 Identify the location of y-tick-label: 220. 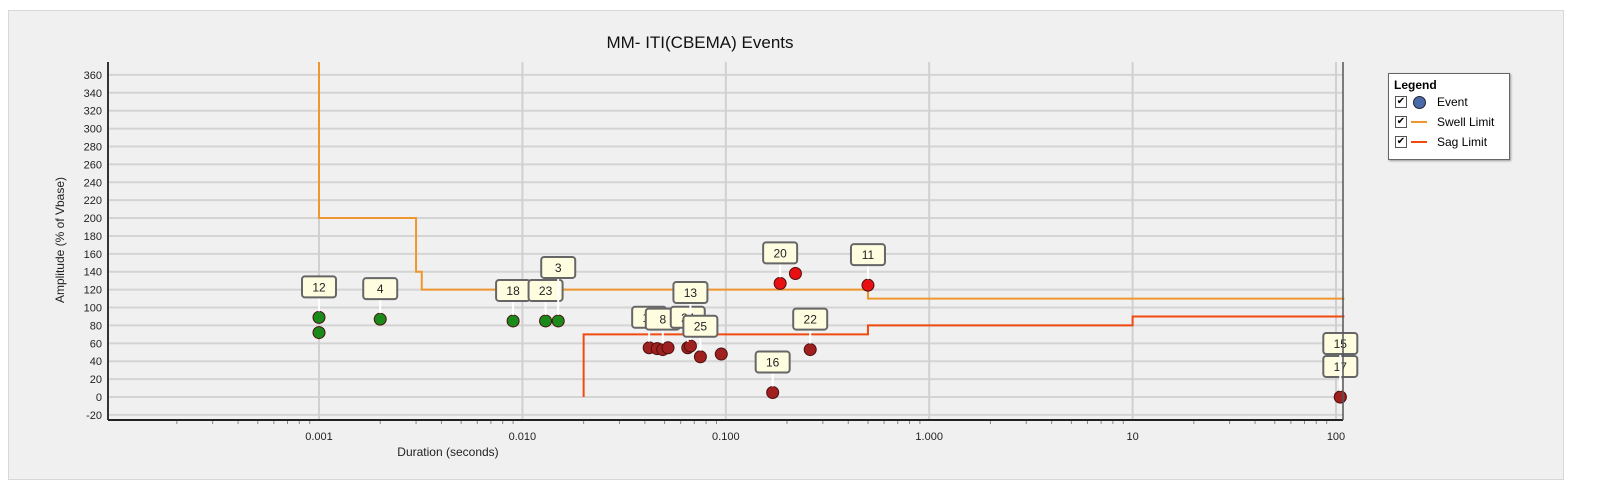
(93, 201).